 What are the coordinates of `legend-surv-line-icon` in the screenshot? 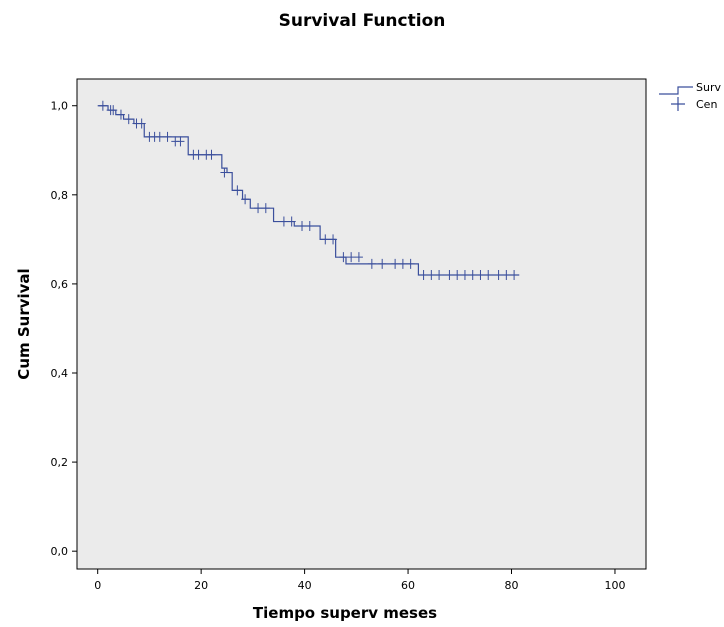 It's located at (676, 90).